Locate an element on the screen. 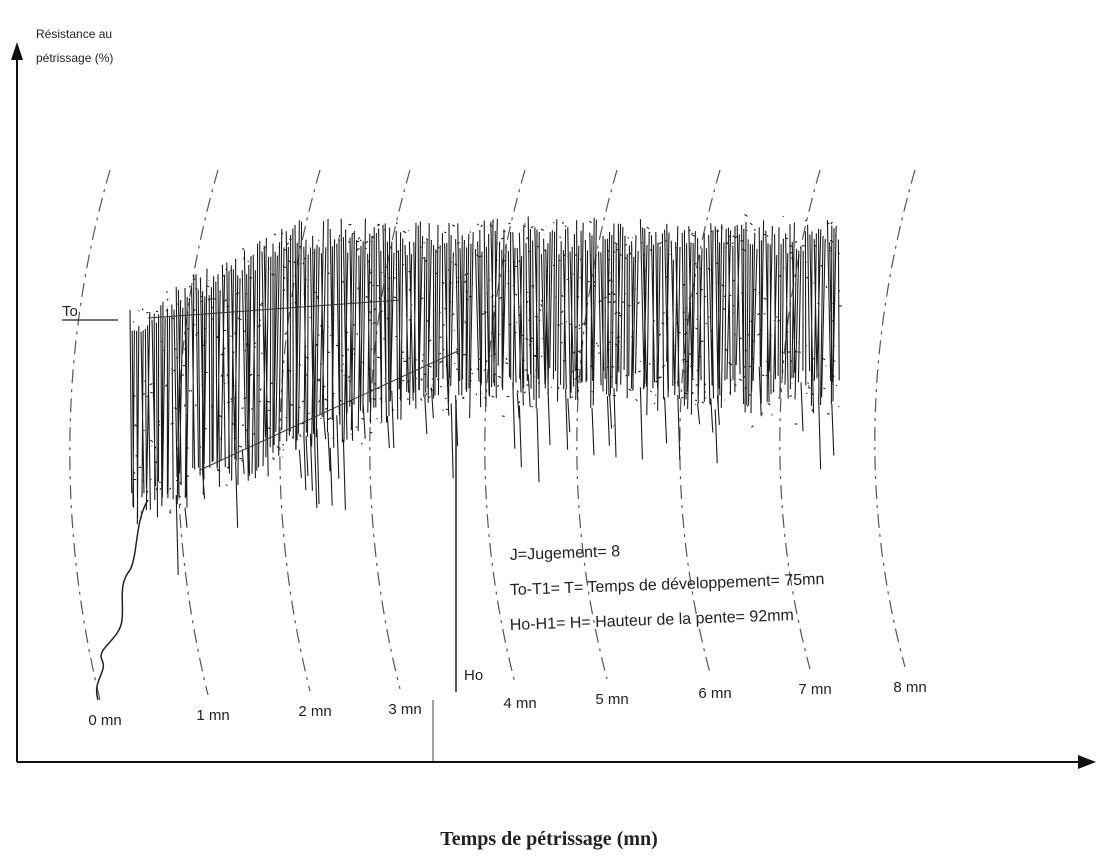 The height and width of the screenshot is (863, 1098). y-label: Résistance au is located at coordinates (74, 34).